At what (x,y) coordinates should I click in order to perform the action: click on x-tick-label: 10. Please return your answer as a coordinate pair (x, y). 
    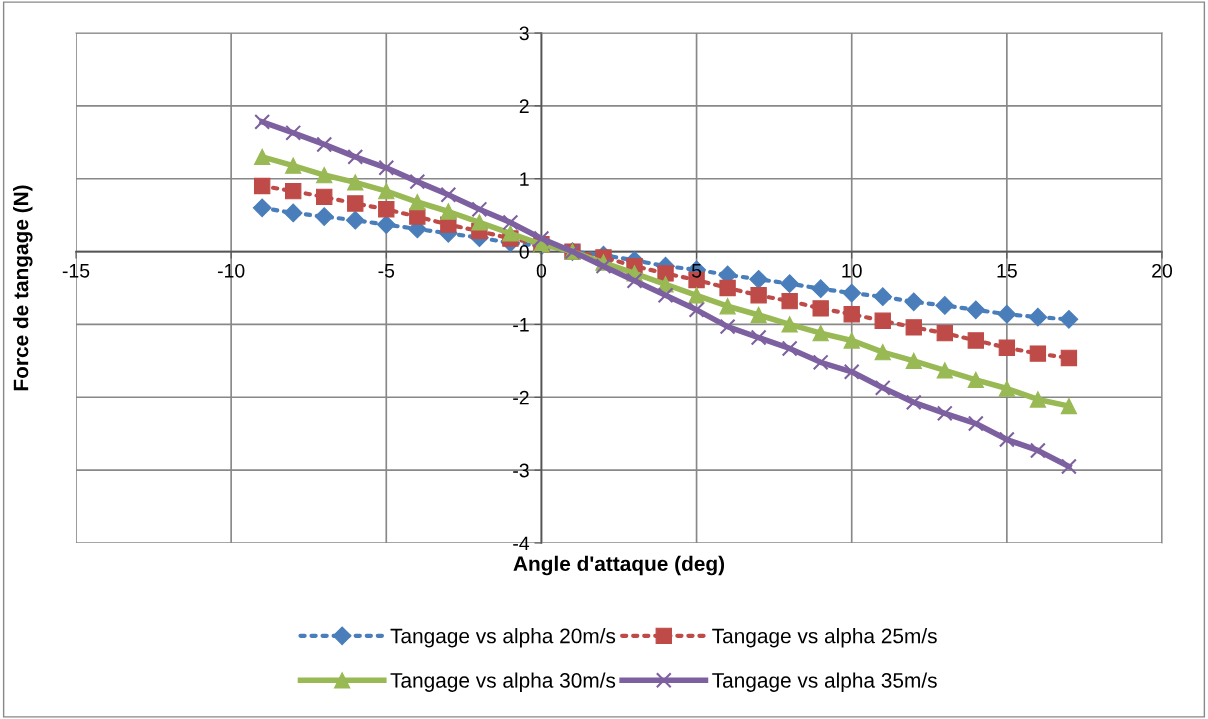
    Looking at the image, I should click on (852, 270).